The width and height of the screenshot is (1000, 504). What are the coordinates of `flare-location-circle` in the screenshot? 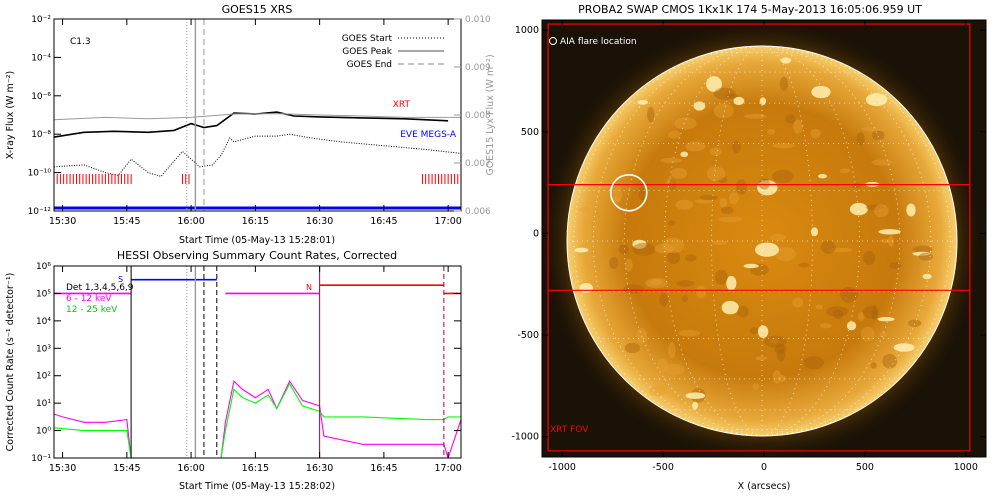 It's located at (628, 192).